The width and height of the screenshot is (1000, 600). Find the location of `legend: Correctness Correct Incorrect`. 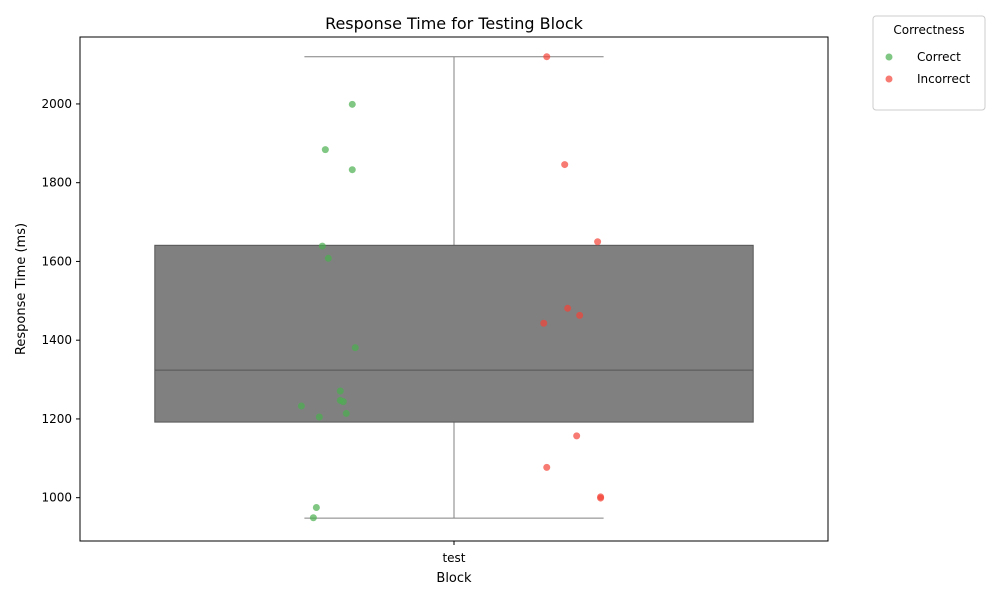

legend: Correctness Correct Incorrect is located at coordinates (929, 63).